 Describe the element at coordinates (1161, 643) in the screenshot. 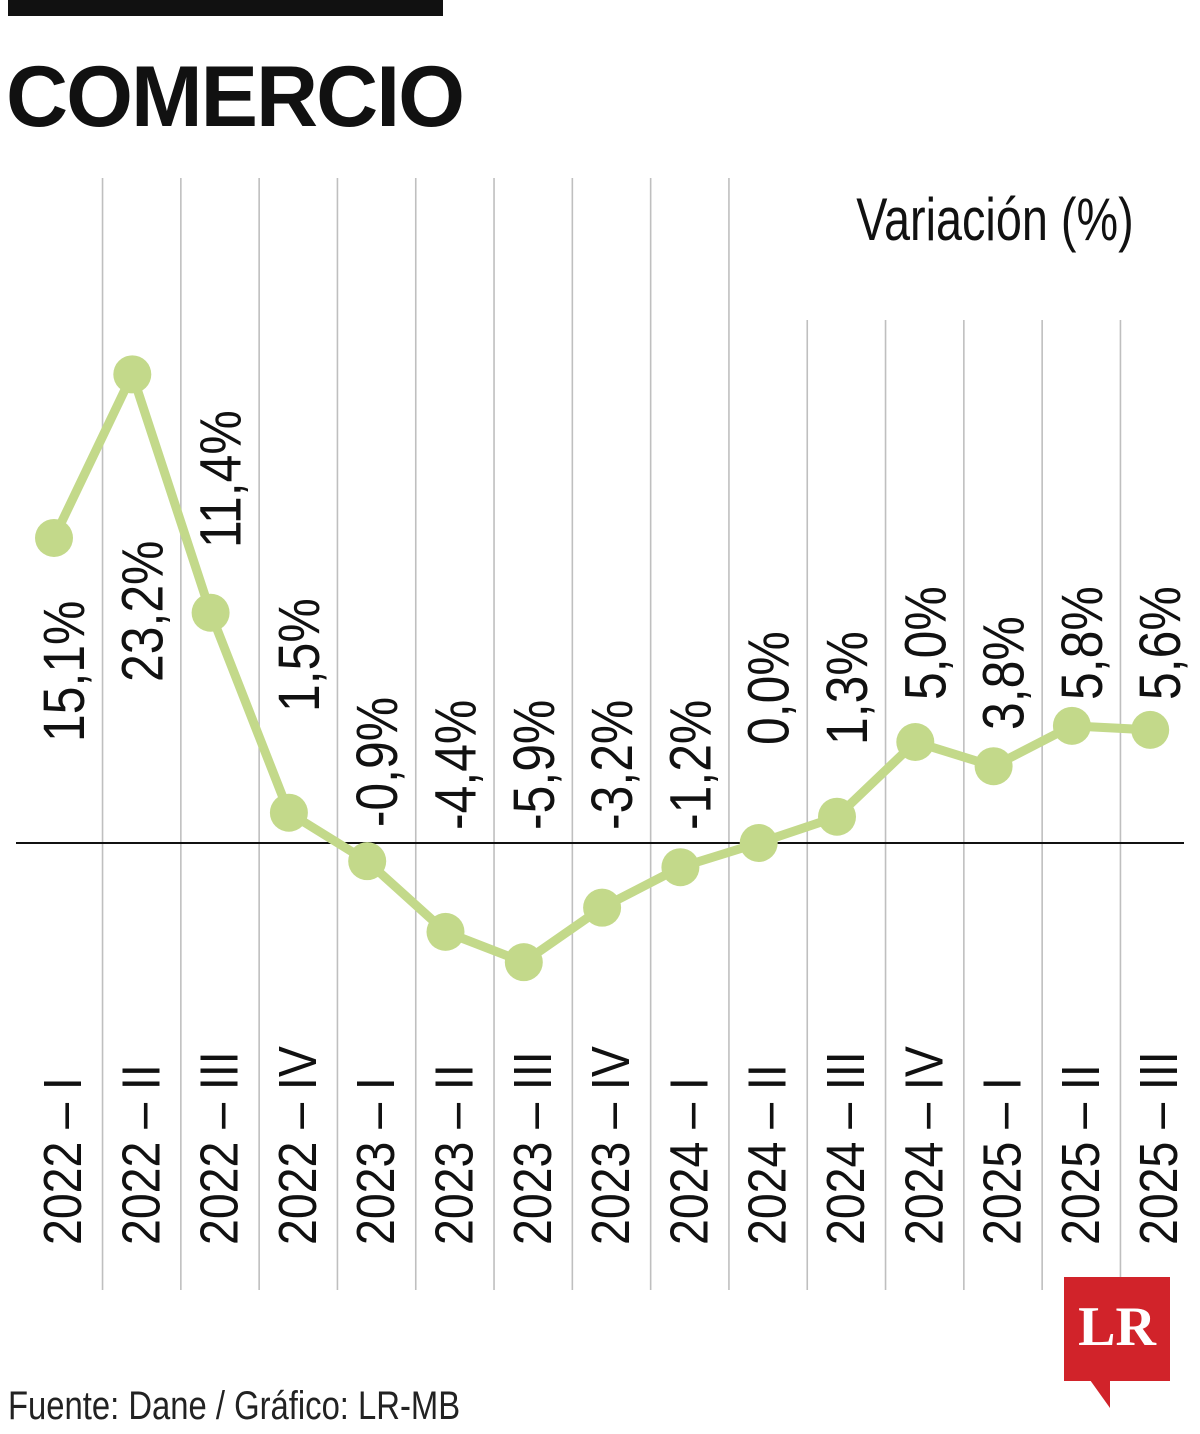

I see `value-label: 5,6%` at that location.